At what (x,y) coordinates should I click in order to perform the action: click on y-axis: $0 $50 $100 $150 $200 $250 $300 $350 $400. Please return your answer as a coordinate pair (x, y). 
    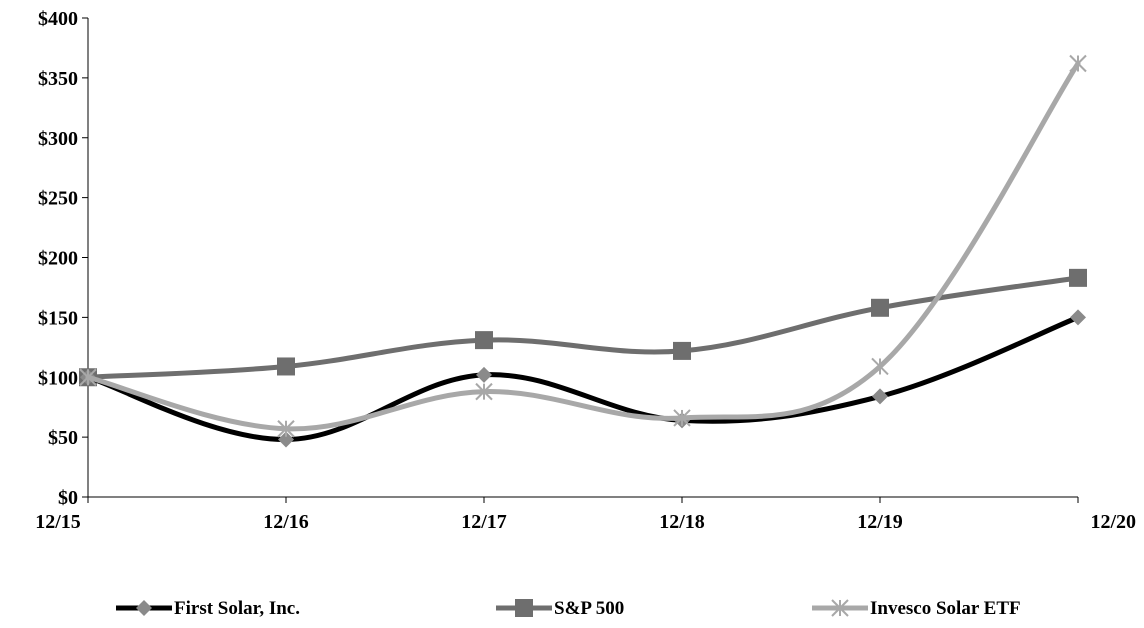
    Looking at the image, I should click on (63, 258).